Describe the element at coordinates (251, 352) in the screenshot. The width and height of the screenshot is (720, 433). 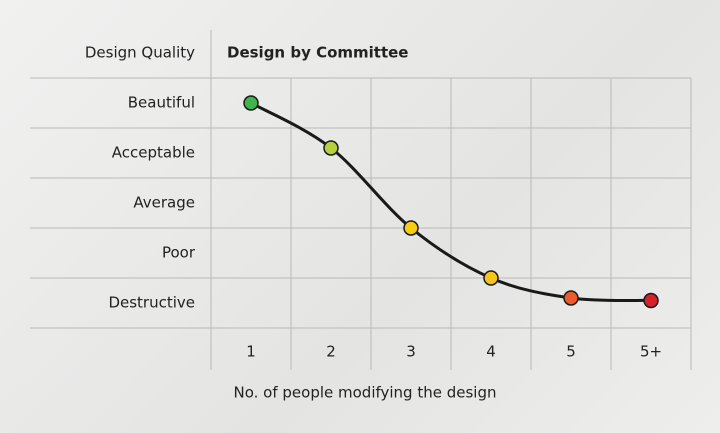
I see `x-tick-label: 1` at that location.